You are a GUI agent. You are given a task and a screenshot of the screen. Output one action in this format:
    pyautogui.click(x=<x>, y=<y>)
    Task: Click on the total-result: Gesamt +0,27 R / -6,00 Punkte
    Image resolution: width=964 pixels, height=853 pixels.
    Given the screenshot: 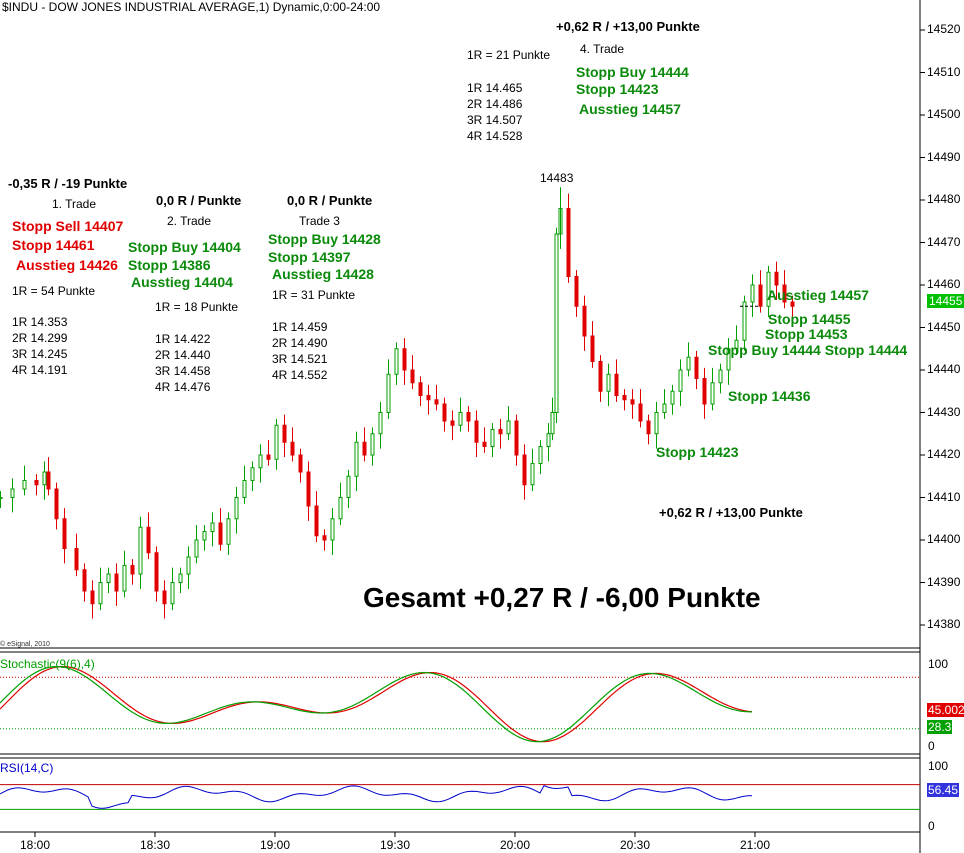 What is the action you would take?
    pyautogui.click(x=562, y=597)
    